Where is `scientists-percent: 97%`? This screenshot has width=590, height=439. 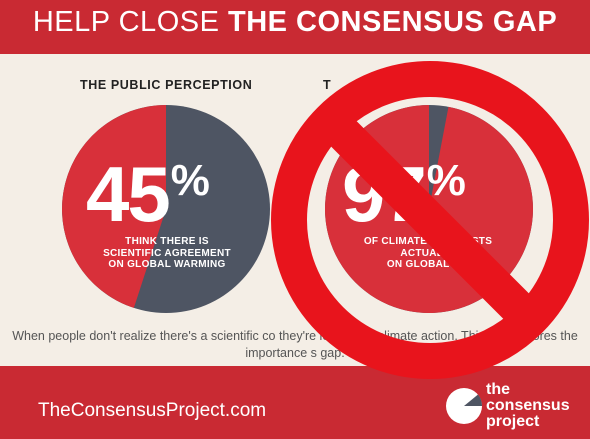
scientists-percent: 97% is located at coordinates (404, 194).